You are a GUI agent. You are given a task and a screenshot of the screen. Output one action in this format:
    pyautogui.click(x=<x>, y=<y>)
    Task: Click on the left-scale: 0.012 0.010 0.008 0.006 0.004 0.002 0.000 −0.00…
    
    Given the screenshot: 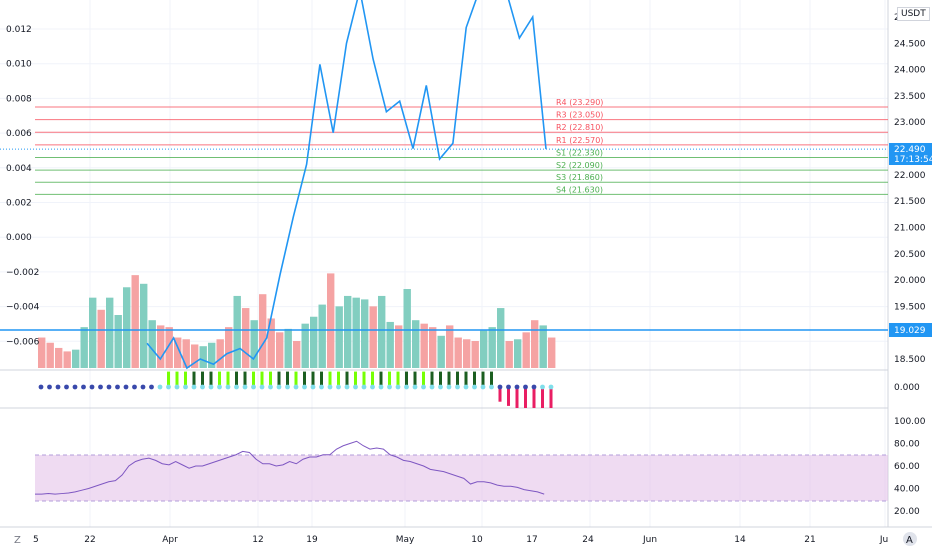 What is the action you would take?
    pyautogui.click(x=23, y=186)
    